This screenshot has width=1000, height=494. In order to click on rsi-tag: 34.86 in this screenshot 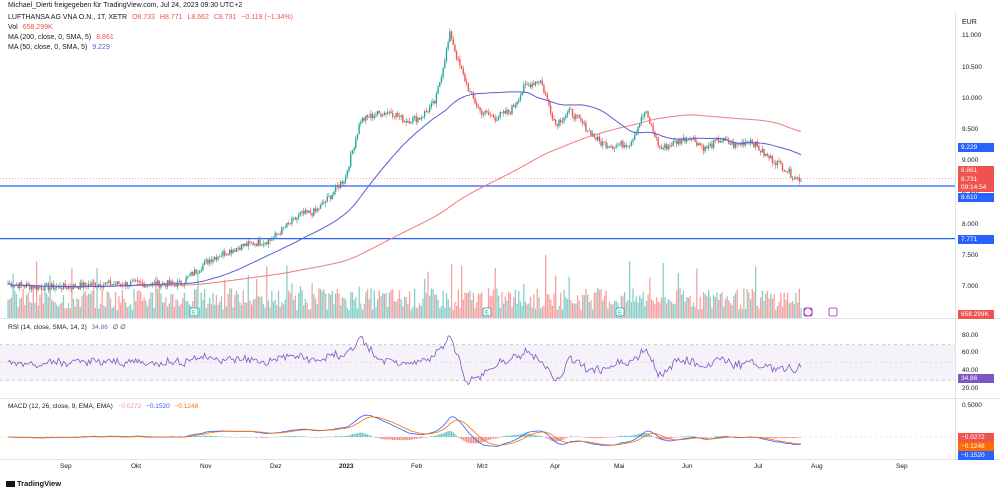, I will do `click(976, 378)`.